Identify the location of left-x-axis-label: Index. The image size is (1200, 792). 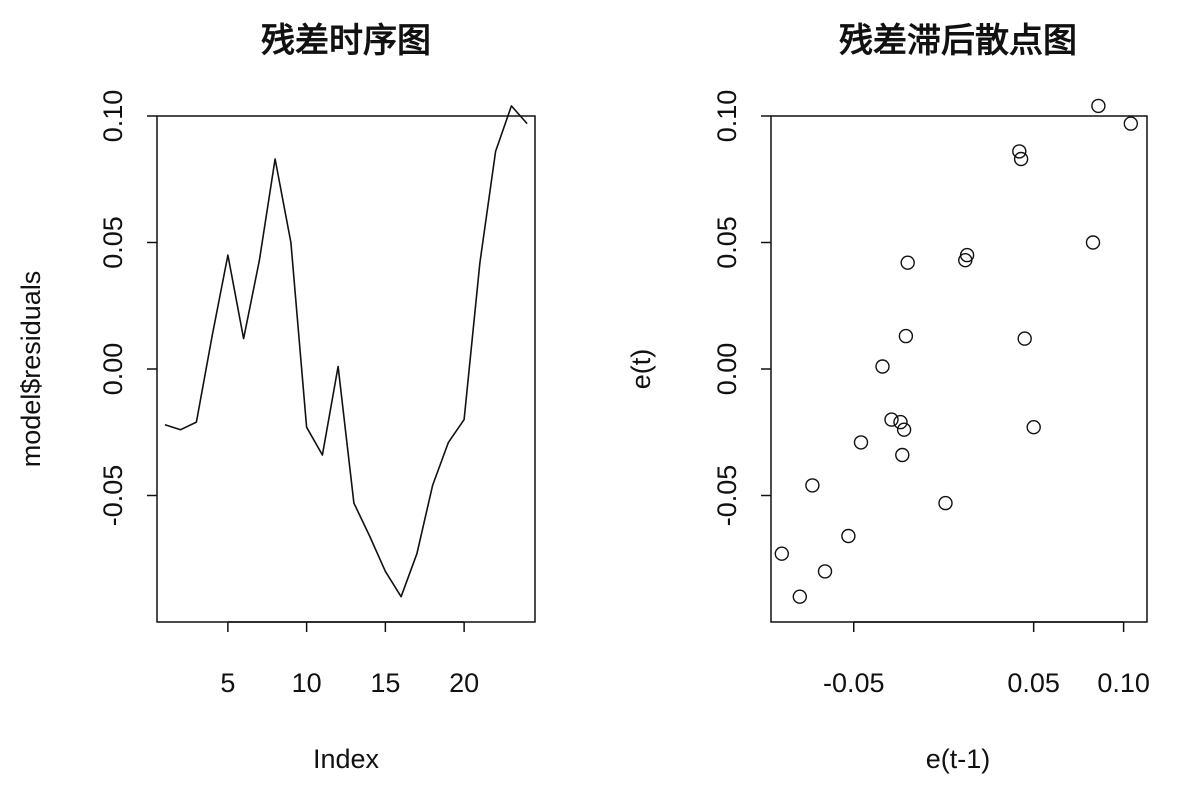
(346, 759).